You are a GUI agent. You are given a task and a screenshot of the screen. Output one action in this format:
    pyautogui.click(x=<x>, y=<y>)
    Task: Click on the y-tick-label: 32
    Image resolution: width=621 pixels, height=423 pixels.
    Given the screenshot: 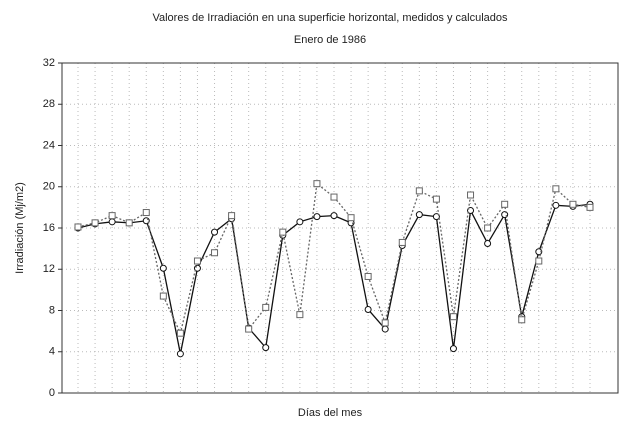 What is the action you would take?
    pyautogui.click(x=49, y=63)
    